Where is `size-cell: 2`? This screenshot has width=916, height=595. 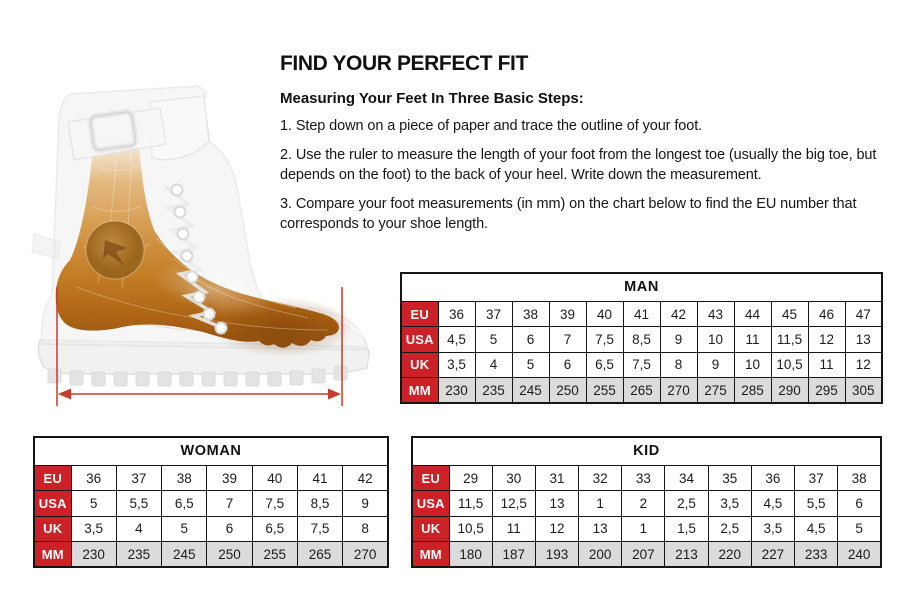
size-cell: 2 is located at coordinates (643, 503).